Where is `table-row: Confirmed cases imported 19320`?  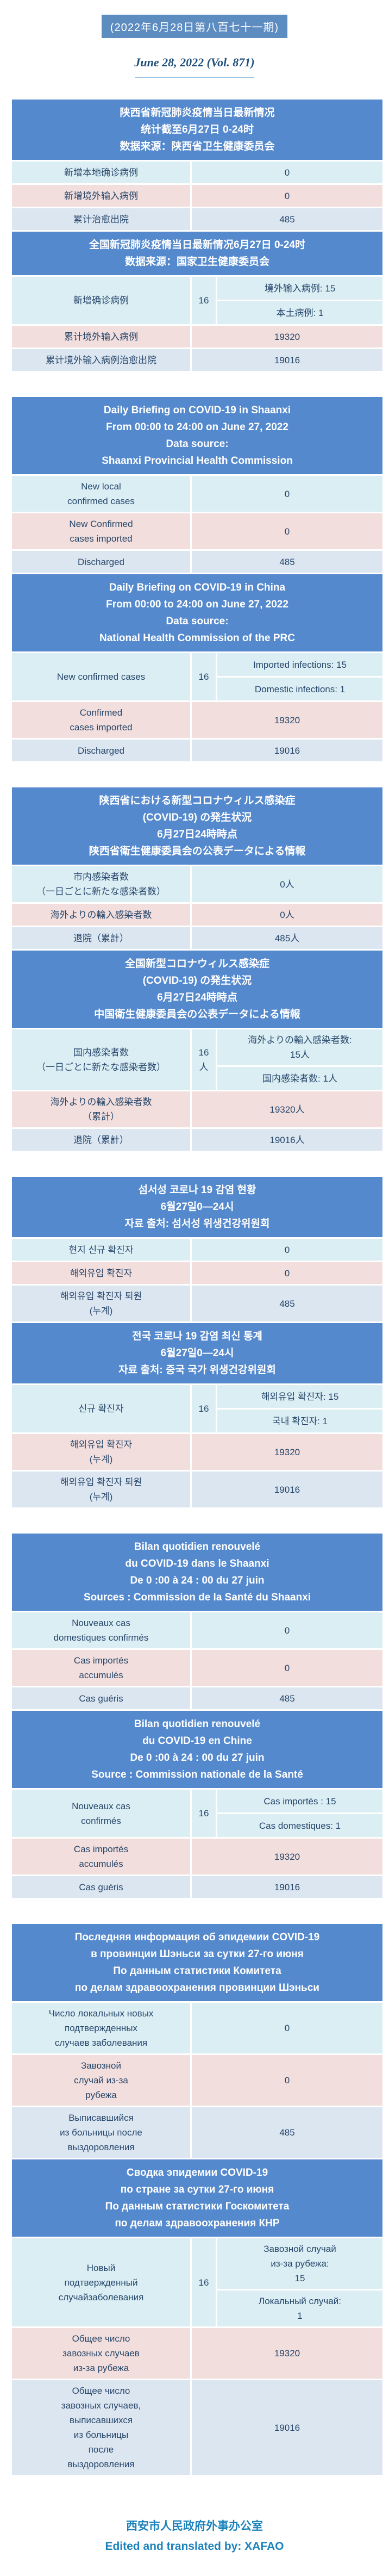
table-row: Confirmed cases imported 19320 is located at coordinates (197, 720).